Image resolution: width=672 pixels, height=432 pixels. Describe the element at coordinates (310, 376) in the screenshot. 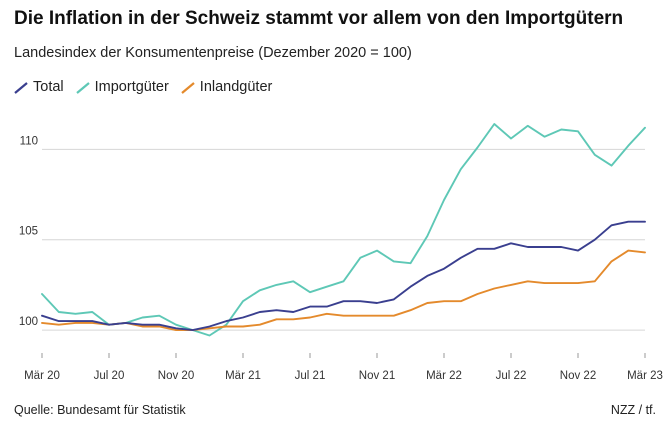

I see `x-tick-label: Jul 21` at that location.